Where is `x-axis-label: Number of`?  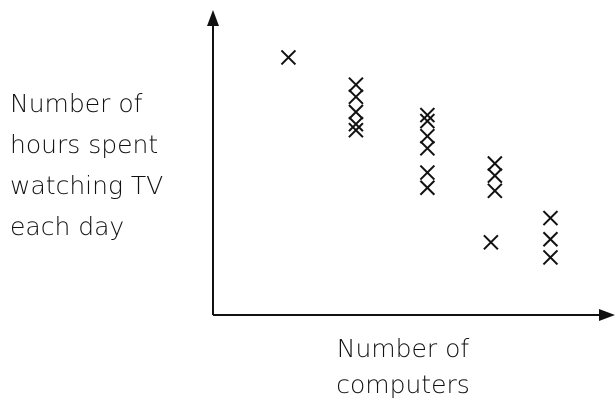 x-axis-label: Number of is located at coordinates (403, 348).